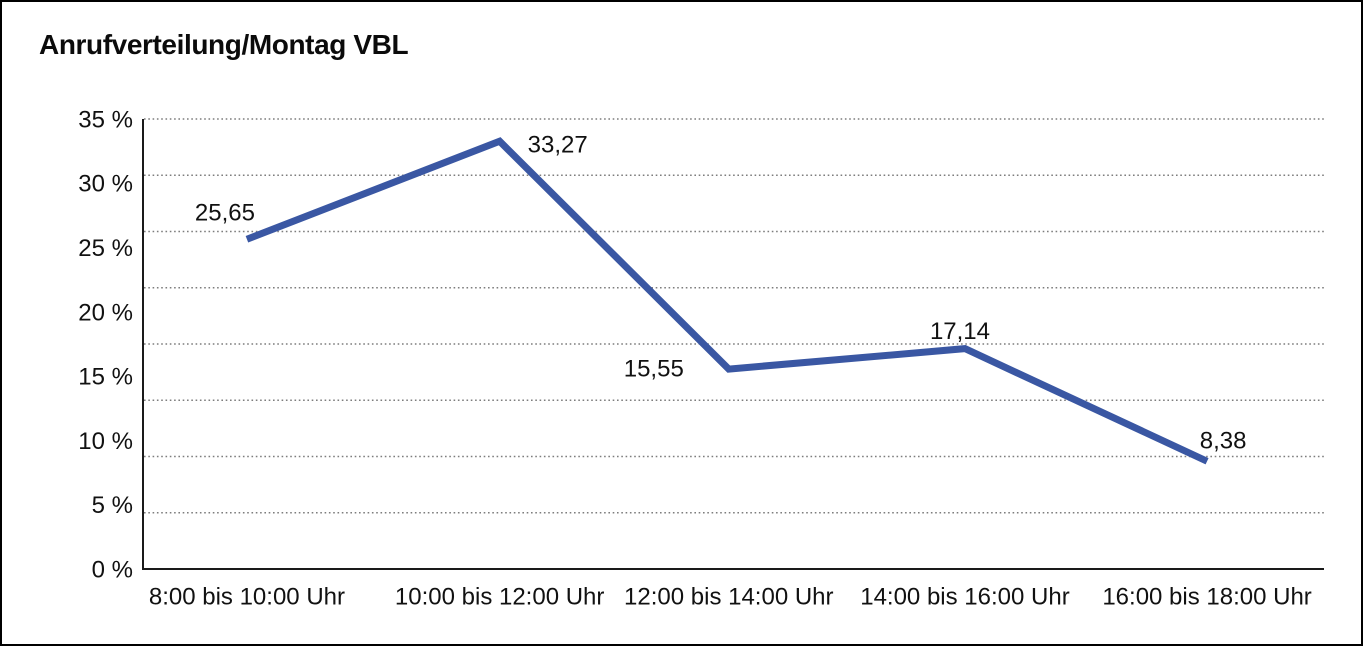 This screenshot has width=1363, height=646. What do you see at coordinates (224, 44) in the screenshot?
I see `chart-title: Anrufverteilung/Montag VBL` at bounding box center [224, 44].